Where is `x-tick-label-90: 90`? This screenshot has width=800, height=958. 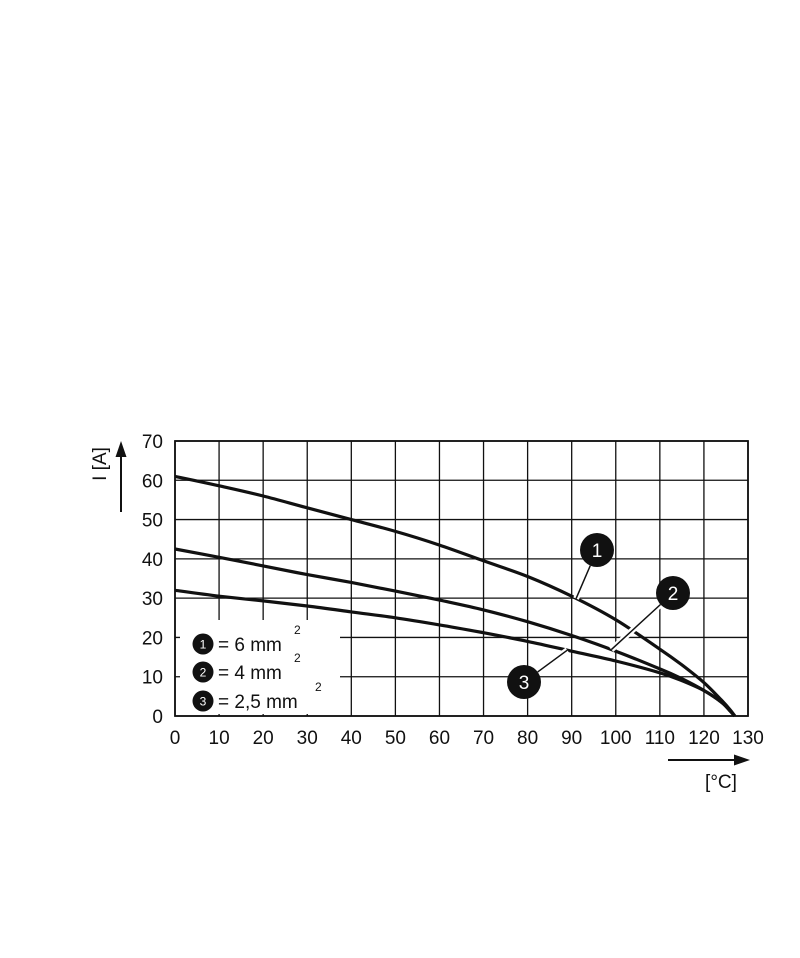
x-tick-label-90: 90 is located at coordinates (571, 738).